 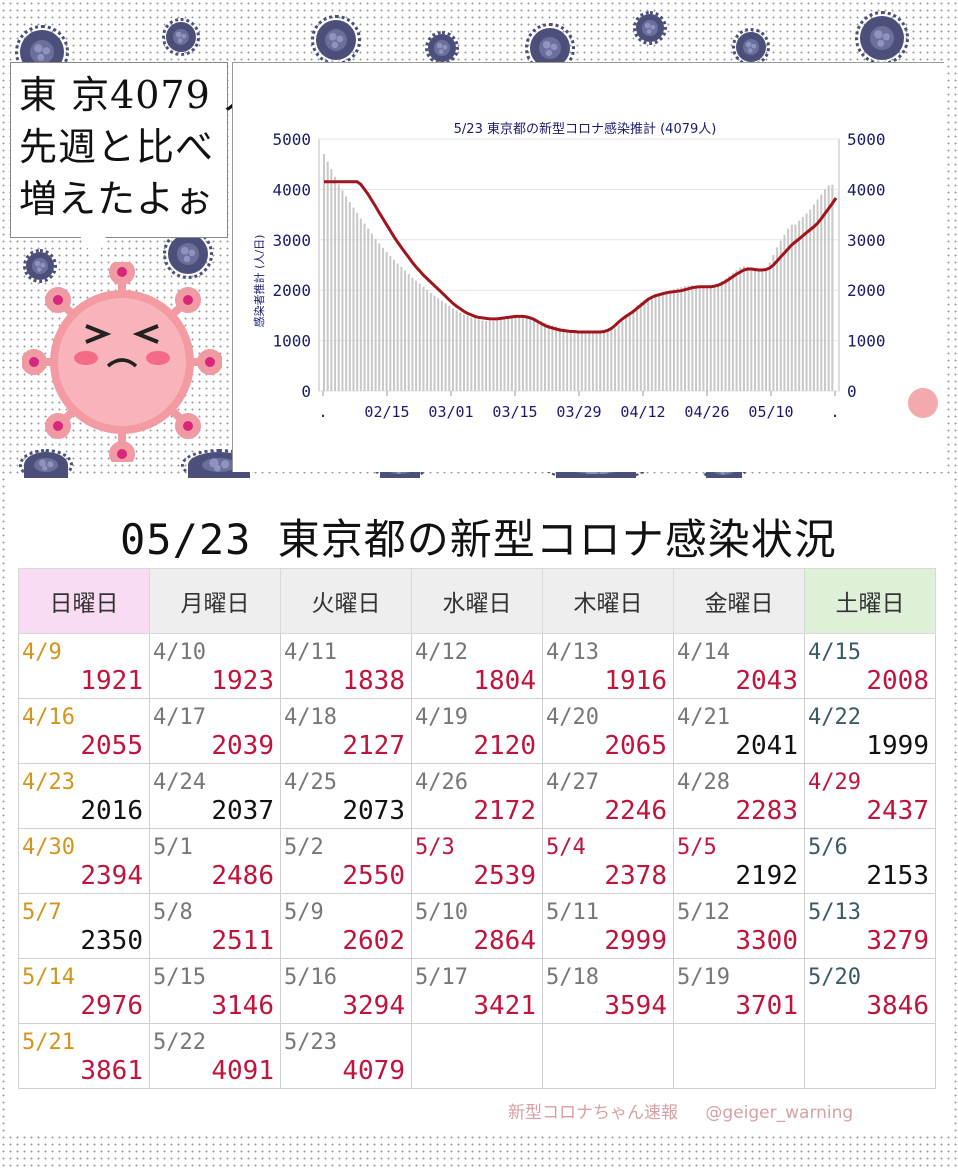 What do you see at coordinates (866, 290) in the screenshot?
I see `y-tick-label-right: 2000` at bounding box center [866, 290].